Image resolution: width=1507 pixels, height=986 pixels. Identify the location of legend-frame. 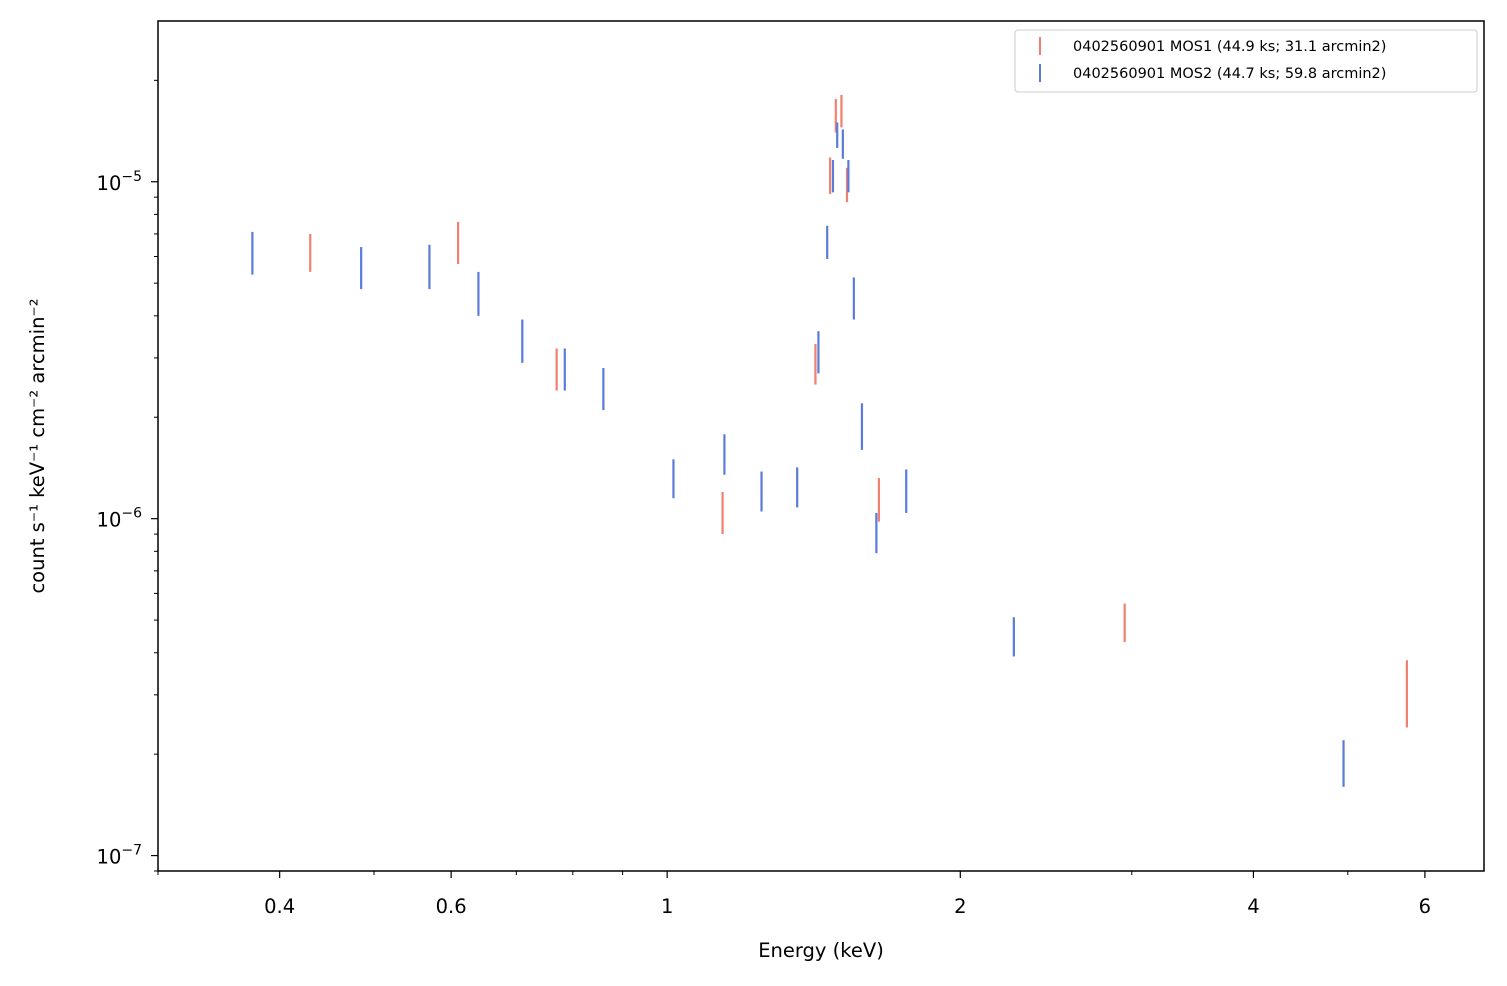
(1246, 61).